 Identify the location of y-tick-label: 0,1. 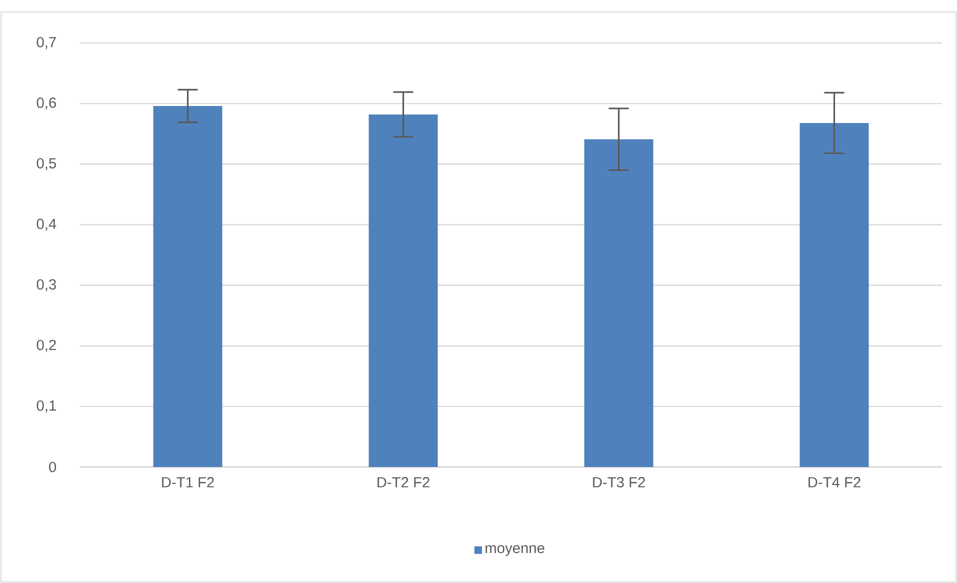
(46, 406).